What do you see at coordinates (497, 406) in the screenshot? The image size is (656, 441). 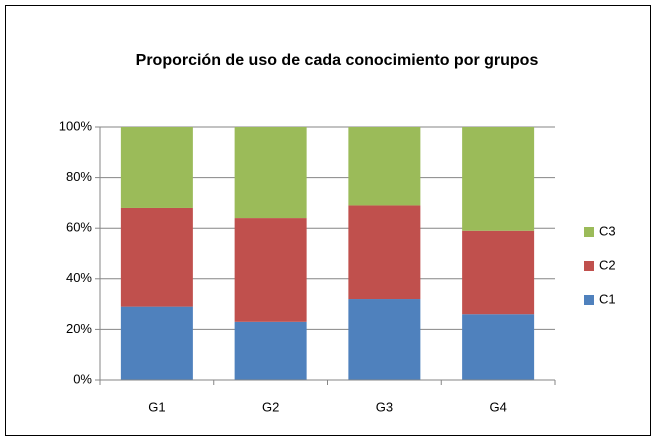 I see `x-tick-label: G4` at bounding box center [497, 406].